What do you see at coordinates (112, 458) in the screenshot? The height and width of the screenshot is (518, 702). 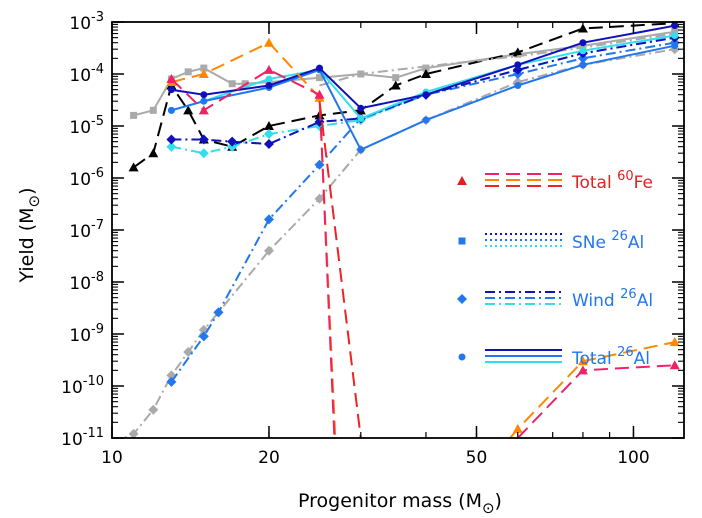 I see `x-tick-label-0: 10` at bounding box center [112, 458].